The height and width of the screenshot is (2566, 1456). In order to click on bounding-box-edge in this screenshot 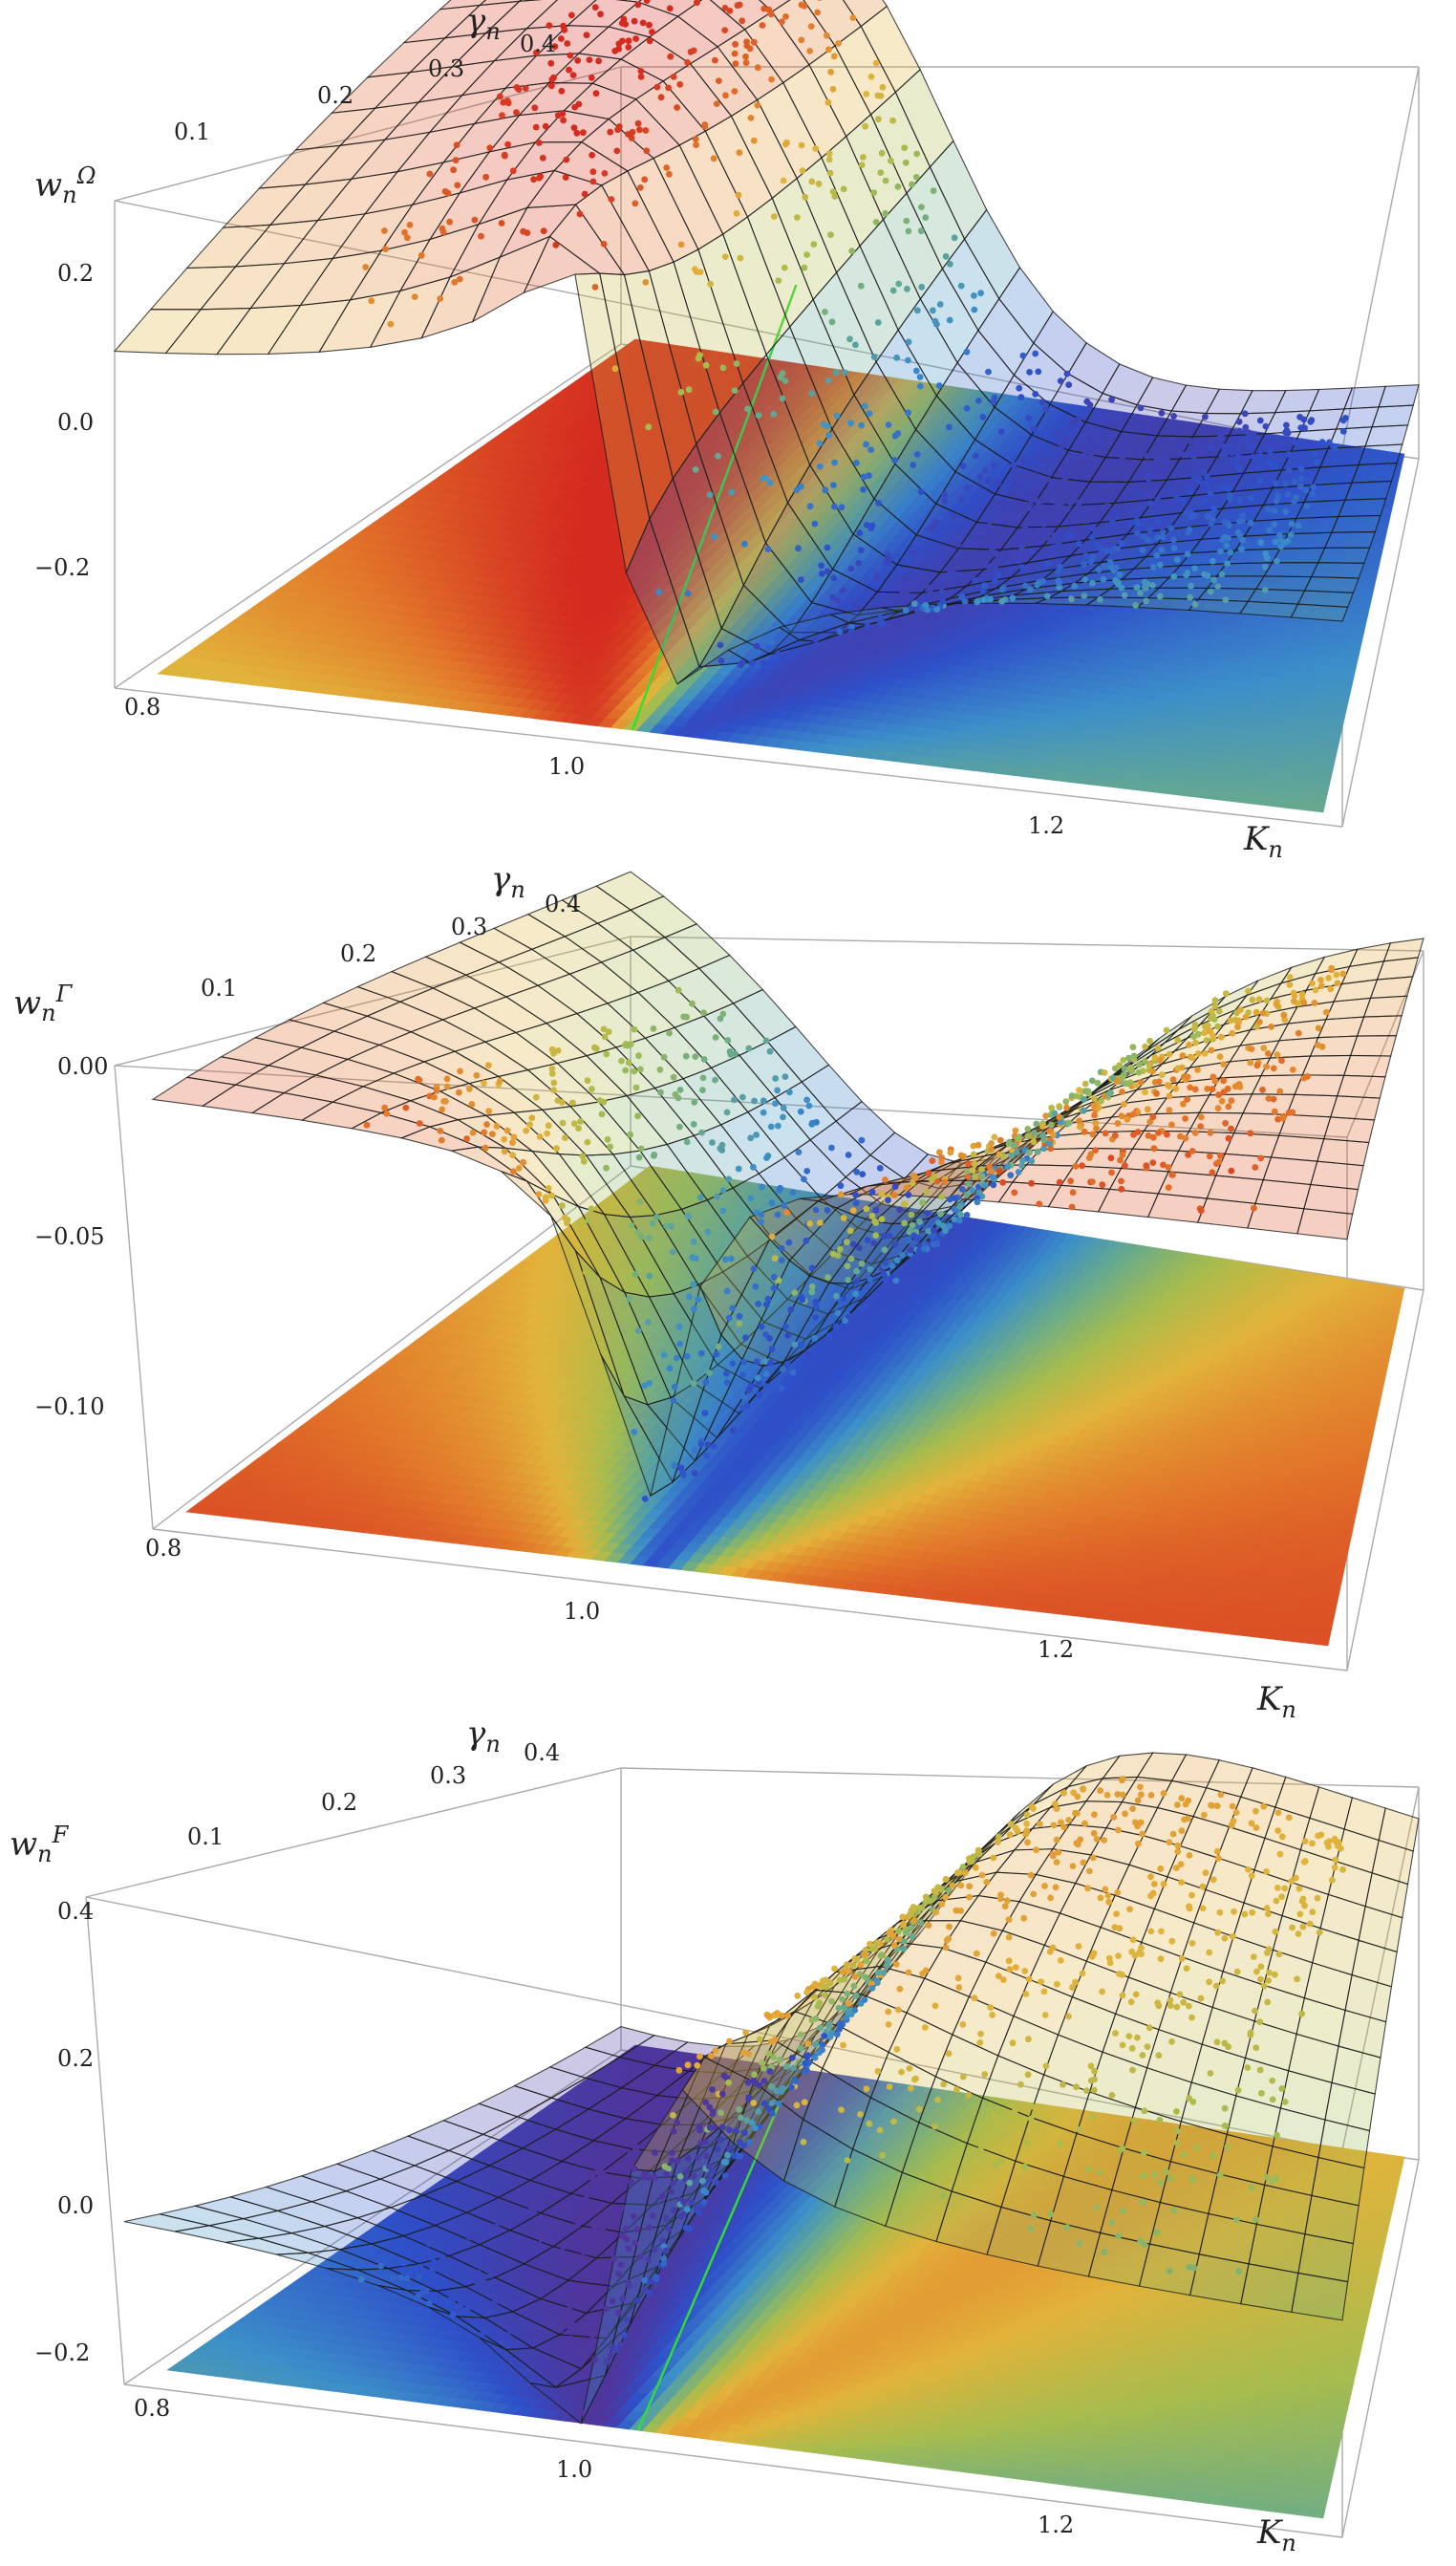, I will do `click(368, 516)`.